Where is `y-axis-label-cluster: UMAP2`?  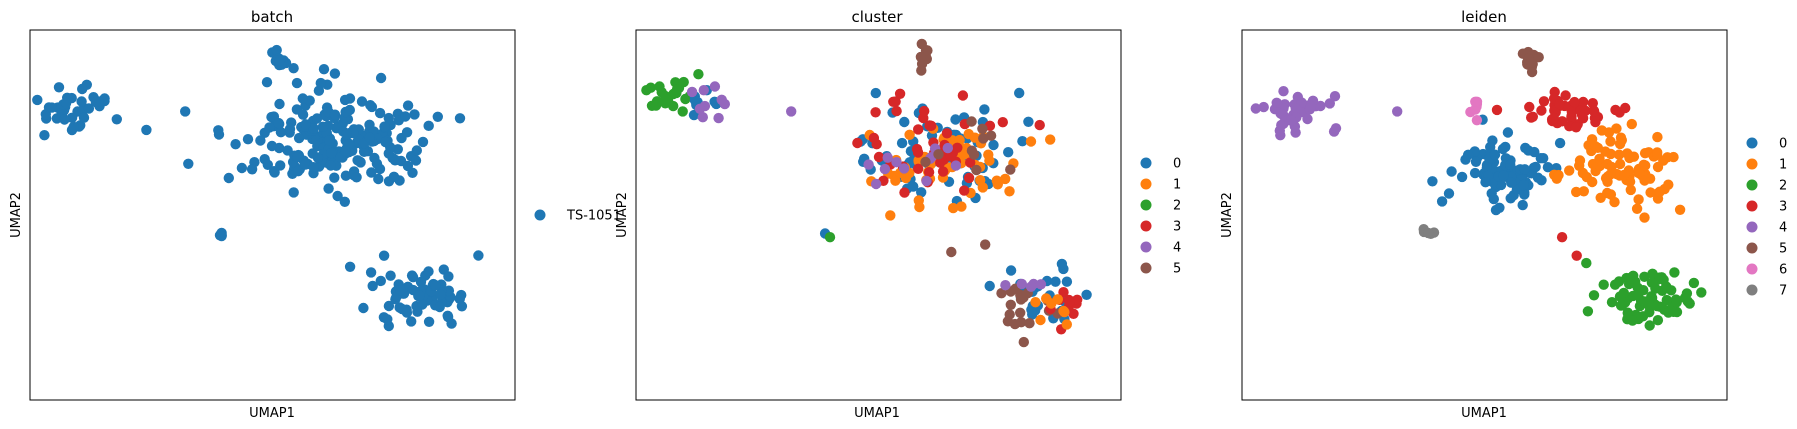
y-axis-label-cluster: UMAP2 is located at coordinates (622, 215).